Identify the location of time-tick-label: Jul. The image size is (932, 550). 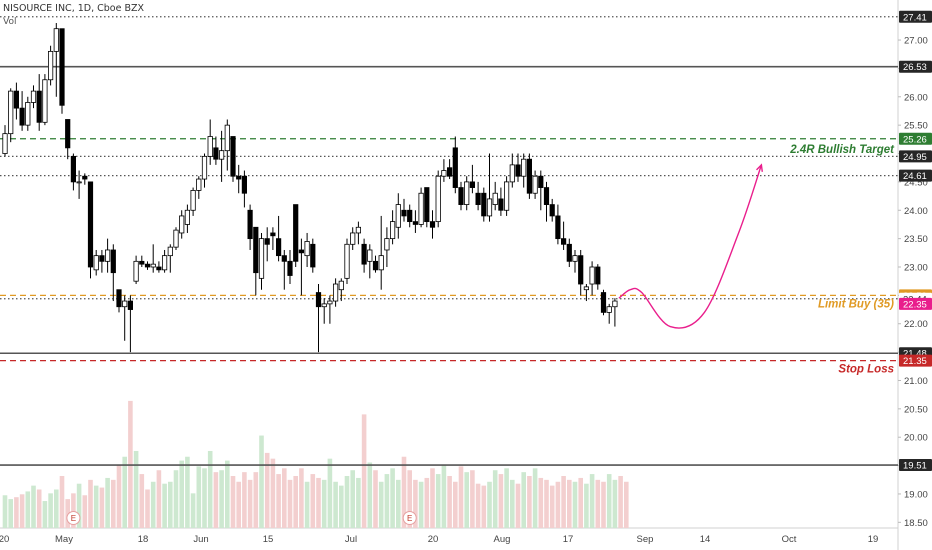
(351, 539).